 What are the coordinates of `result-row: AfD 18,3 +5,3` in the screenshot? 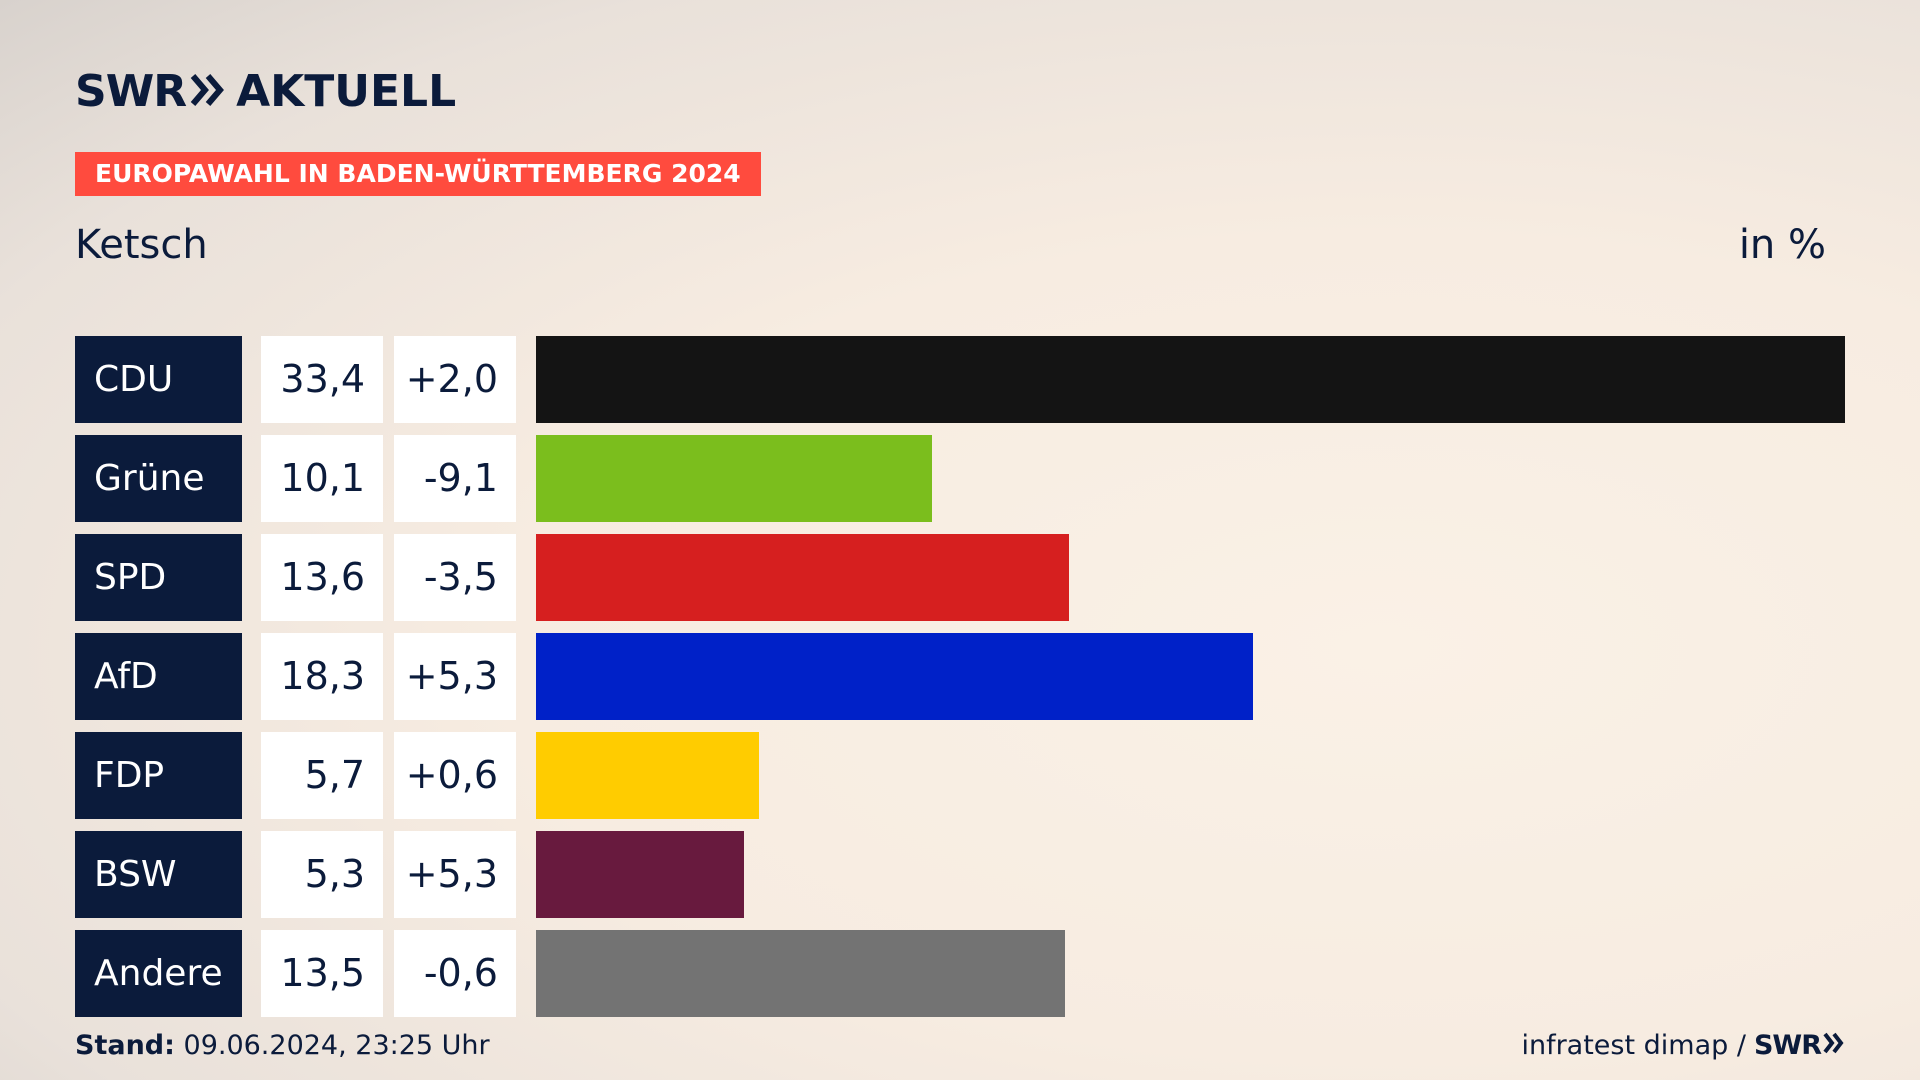 It's located at (960, 676).